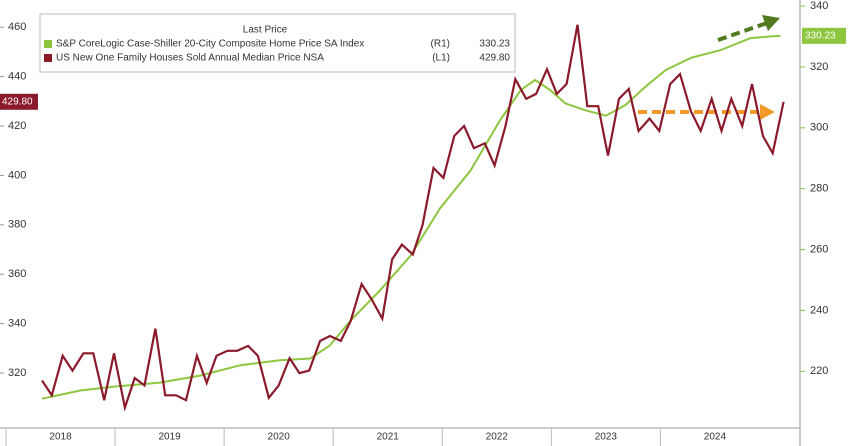  What do you see at coordinates (715, 437) in the screenshot?
I see `x-tick-label: 2024` at bounding box center [715, 437].